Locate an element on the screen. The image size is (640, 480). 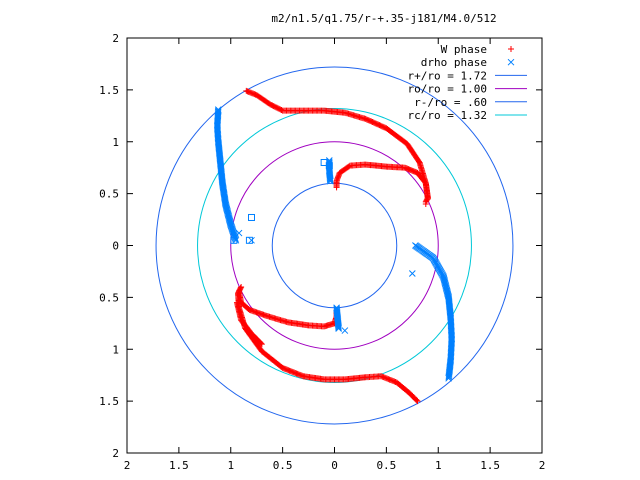
chart-title: m2/n1.5/q1.75/r-+.35-j181/M4.0/512 is located at coordinates (383, 18).